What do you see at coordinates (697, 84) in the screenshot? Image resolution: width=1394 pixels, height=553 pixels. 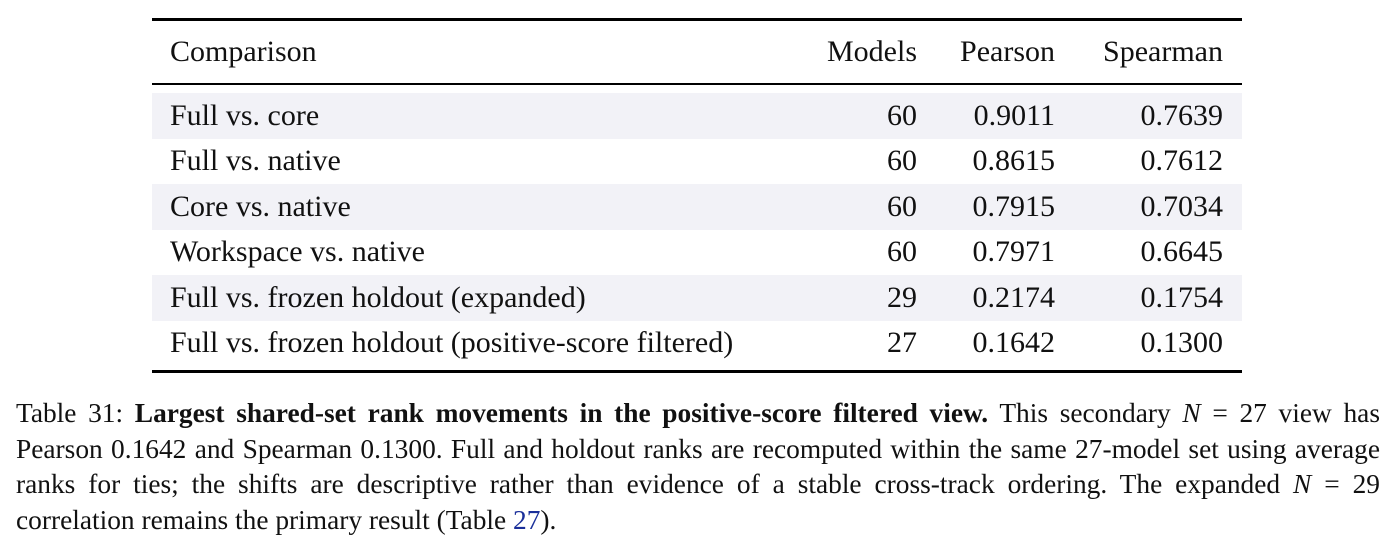 I see `mid-rule` at bounding box center [697, 84].